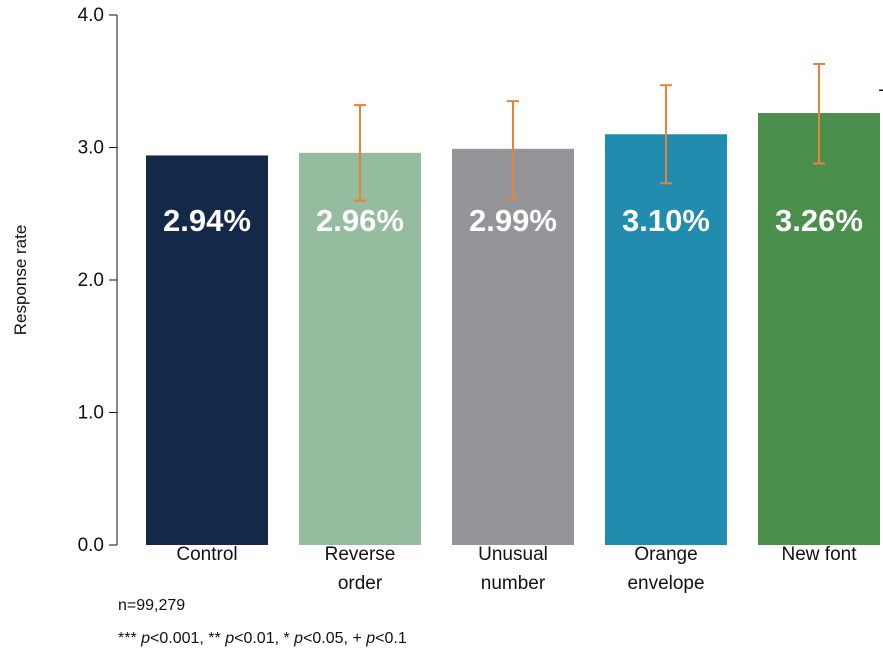  I want to click on bar-value-label: 2.99%, so click(513, 220).